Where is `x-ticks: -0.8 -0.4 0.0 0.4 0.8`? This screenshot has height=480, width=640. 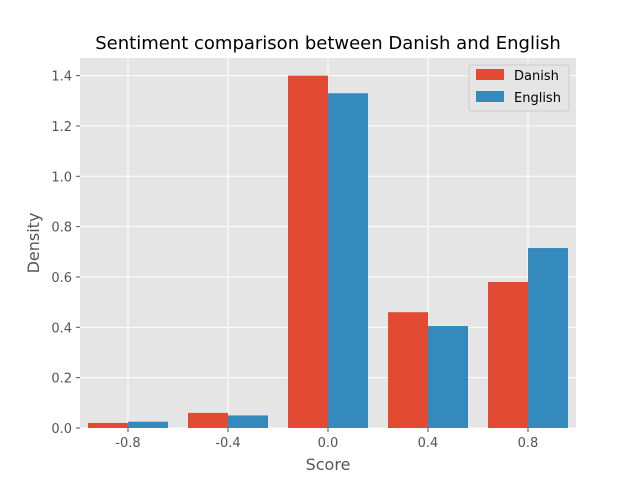
x-ticks: -0.8 -0.4 0.0 0.4 0.8 is located at coordinates (326, 439).